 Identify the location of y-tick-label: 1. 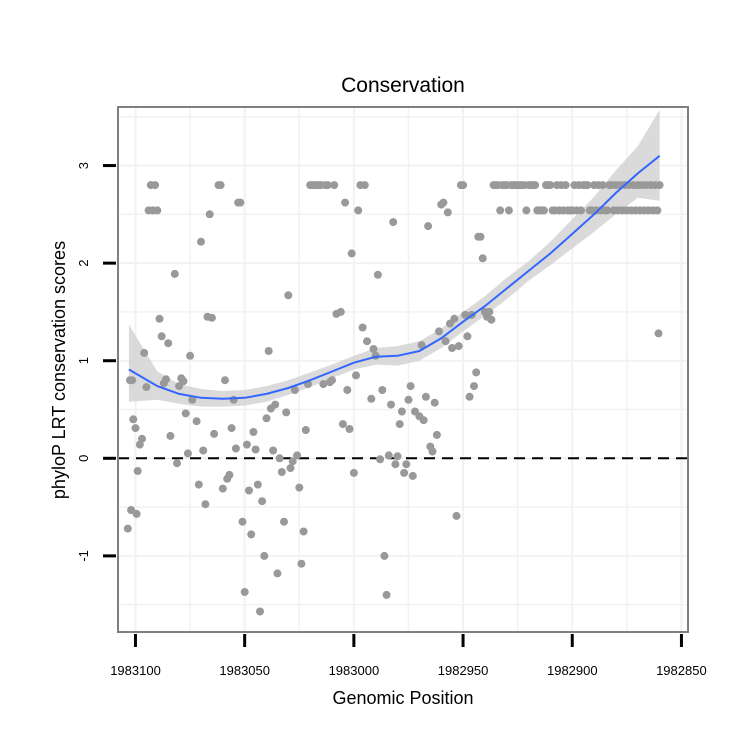
(83, 360).